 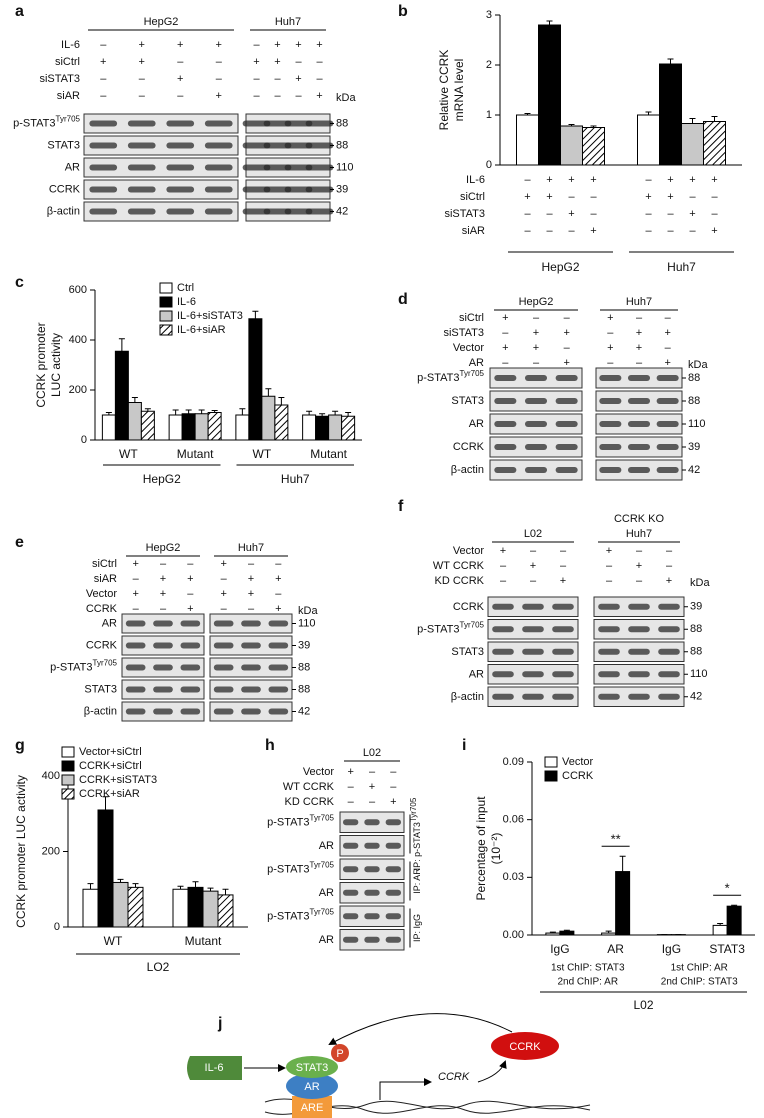 I want to click on condition-label: siSTAT3, so click(x=59, y=79).